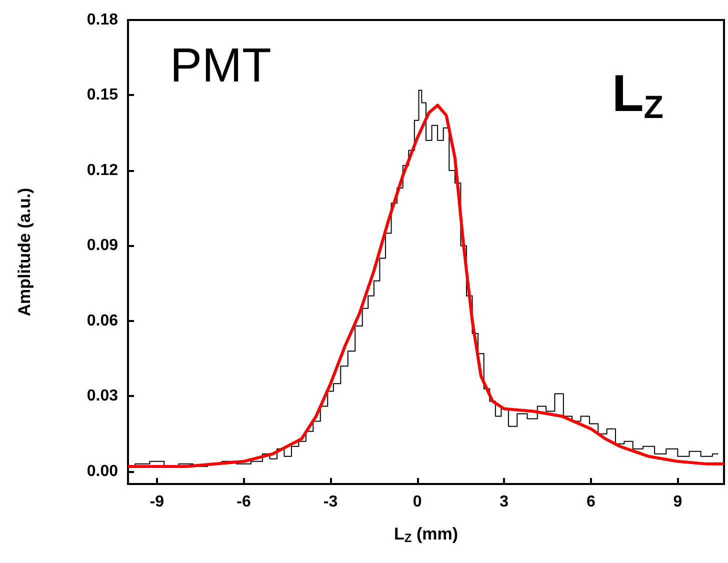  What do you see at coordinates (157, 502) in the screenshot?
I see `x-tick-label: -9` at bounding box center [157, 502].